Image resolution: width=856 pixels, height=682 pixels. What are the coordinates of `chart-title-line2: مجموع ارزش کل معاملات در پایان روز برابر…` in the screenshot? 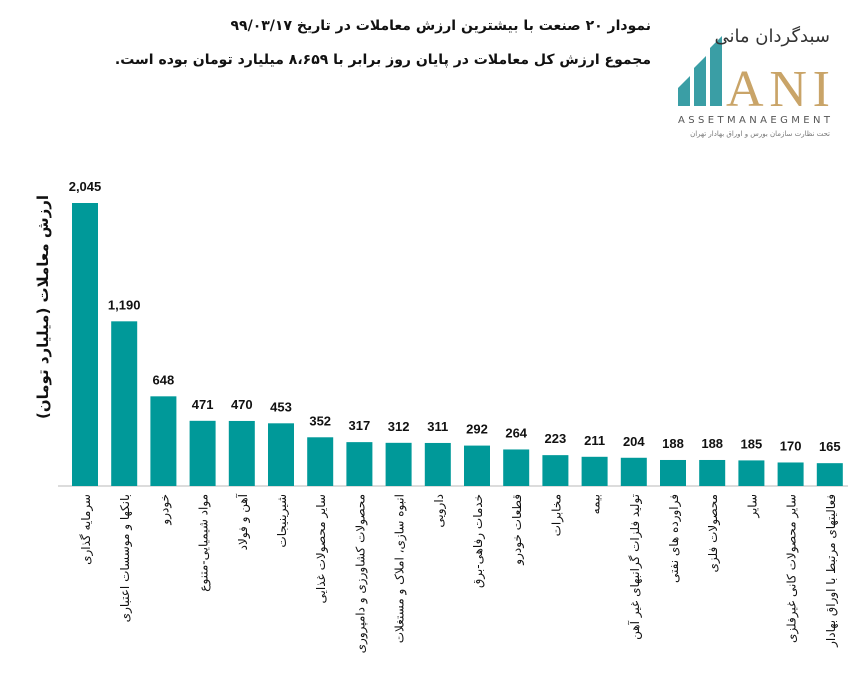 It's located at (382, 60).